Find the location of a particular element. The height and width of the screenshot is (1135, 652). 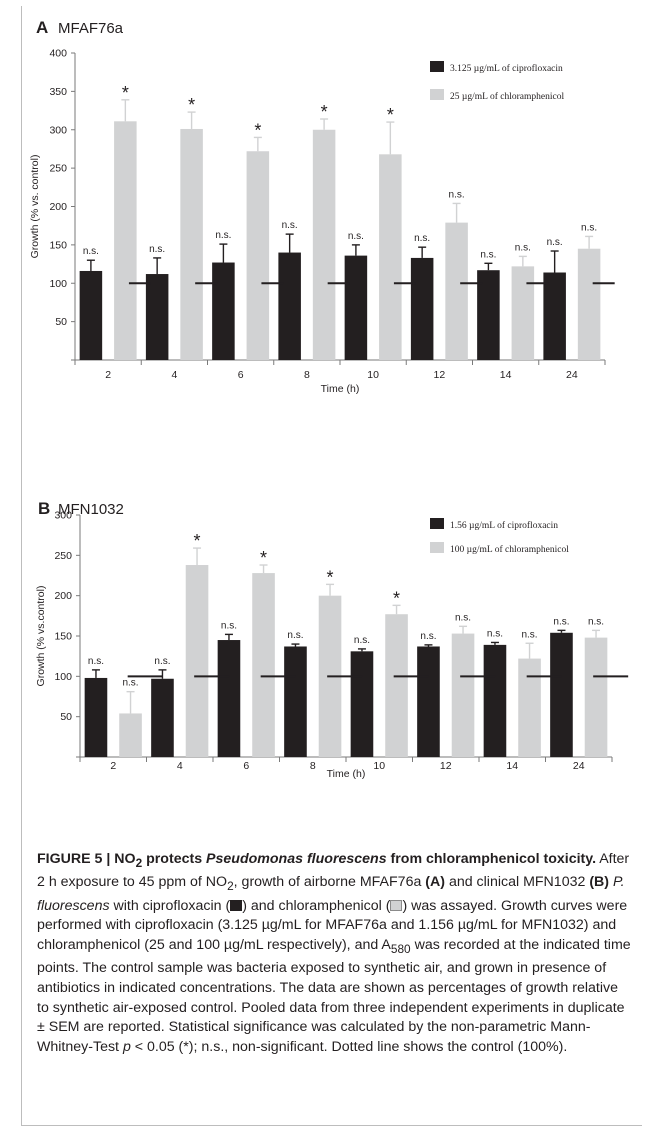

panel-letter: A is located at coordinates (42, 27).